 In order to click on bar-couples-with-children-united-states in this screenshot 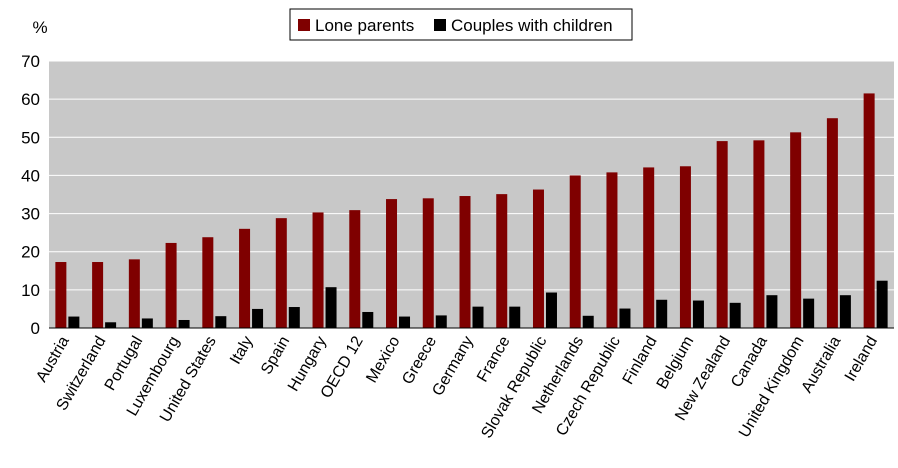, I will do `click(221, 322)`.